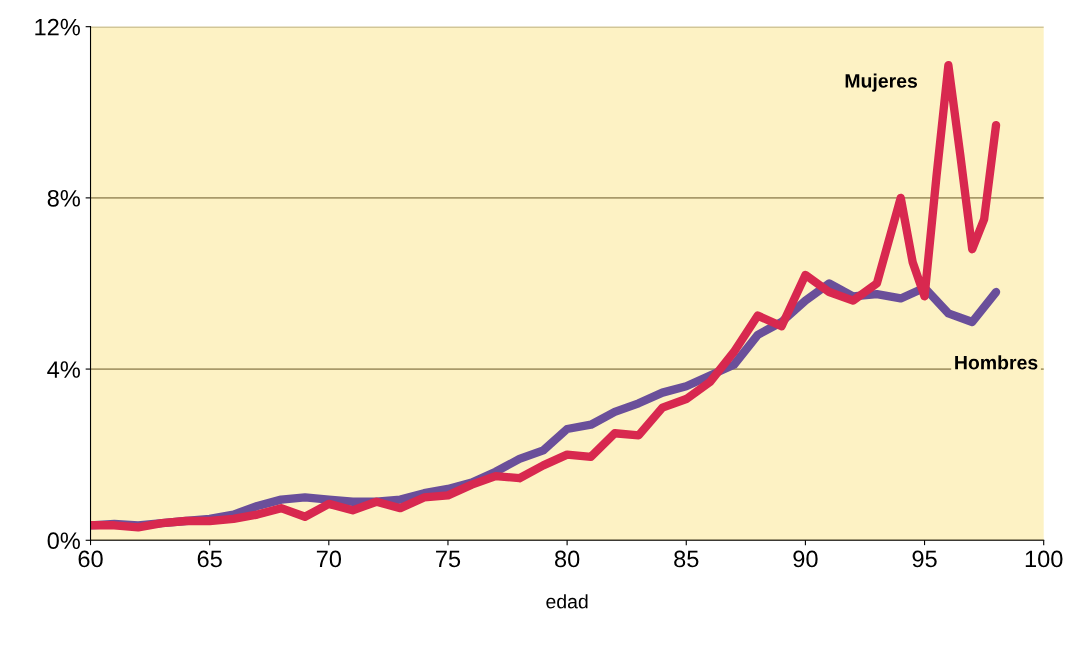 The width and height of the screenshot is (1065, 667). I want to click on series-label: Mujeres, so click(881, 82).